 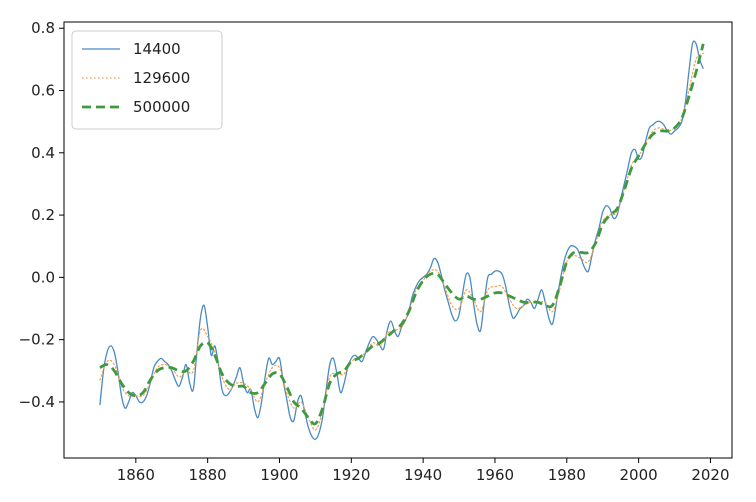 I want to click on y-tick-label: 0.0, so click(x=43, y=277).